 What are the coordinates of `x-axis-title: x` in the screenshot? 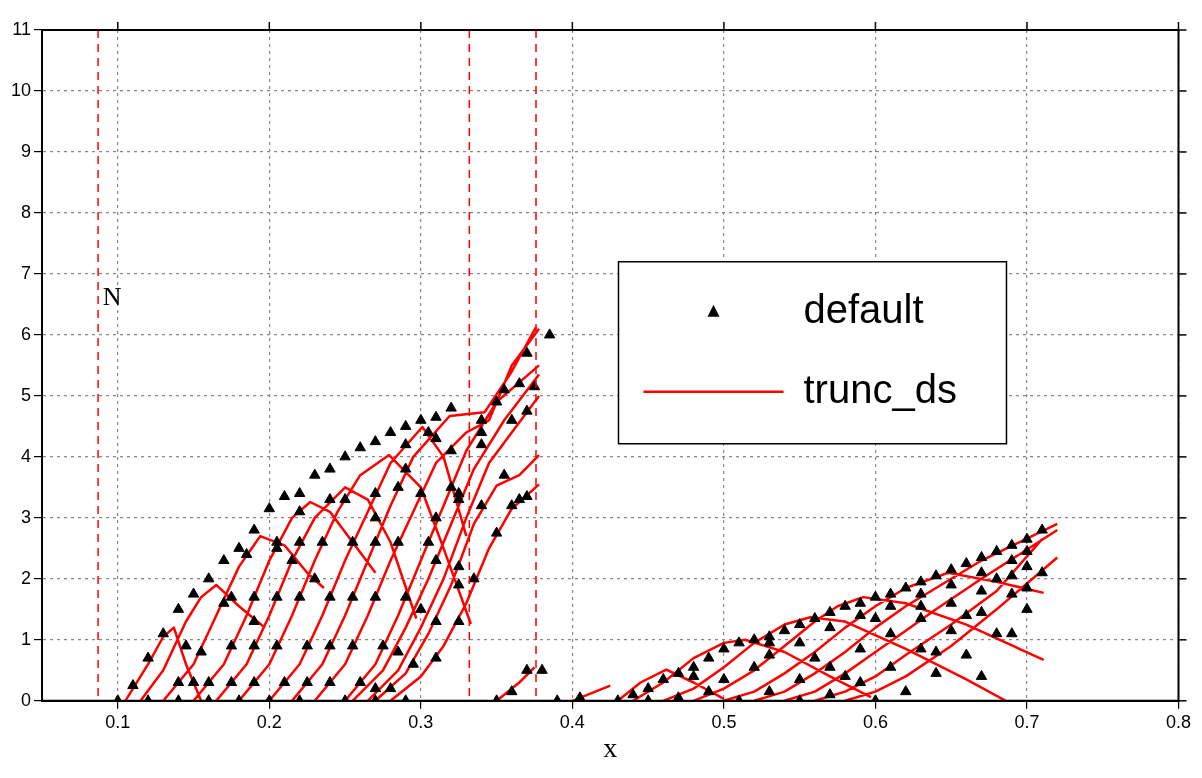 It's located at (610, 747).